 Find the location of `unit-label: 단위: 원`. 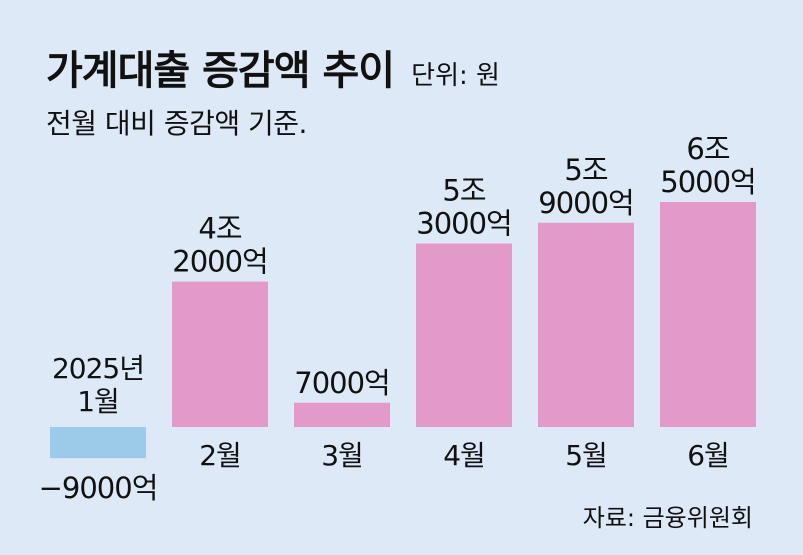

unit-label: 단위: 원 is located at coordinates (455, 76).